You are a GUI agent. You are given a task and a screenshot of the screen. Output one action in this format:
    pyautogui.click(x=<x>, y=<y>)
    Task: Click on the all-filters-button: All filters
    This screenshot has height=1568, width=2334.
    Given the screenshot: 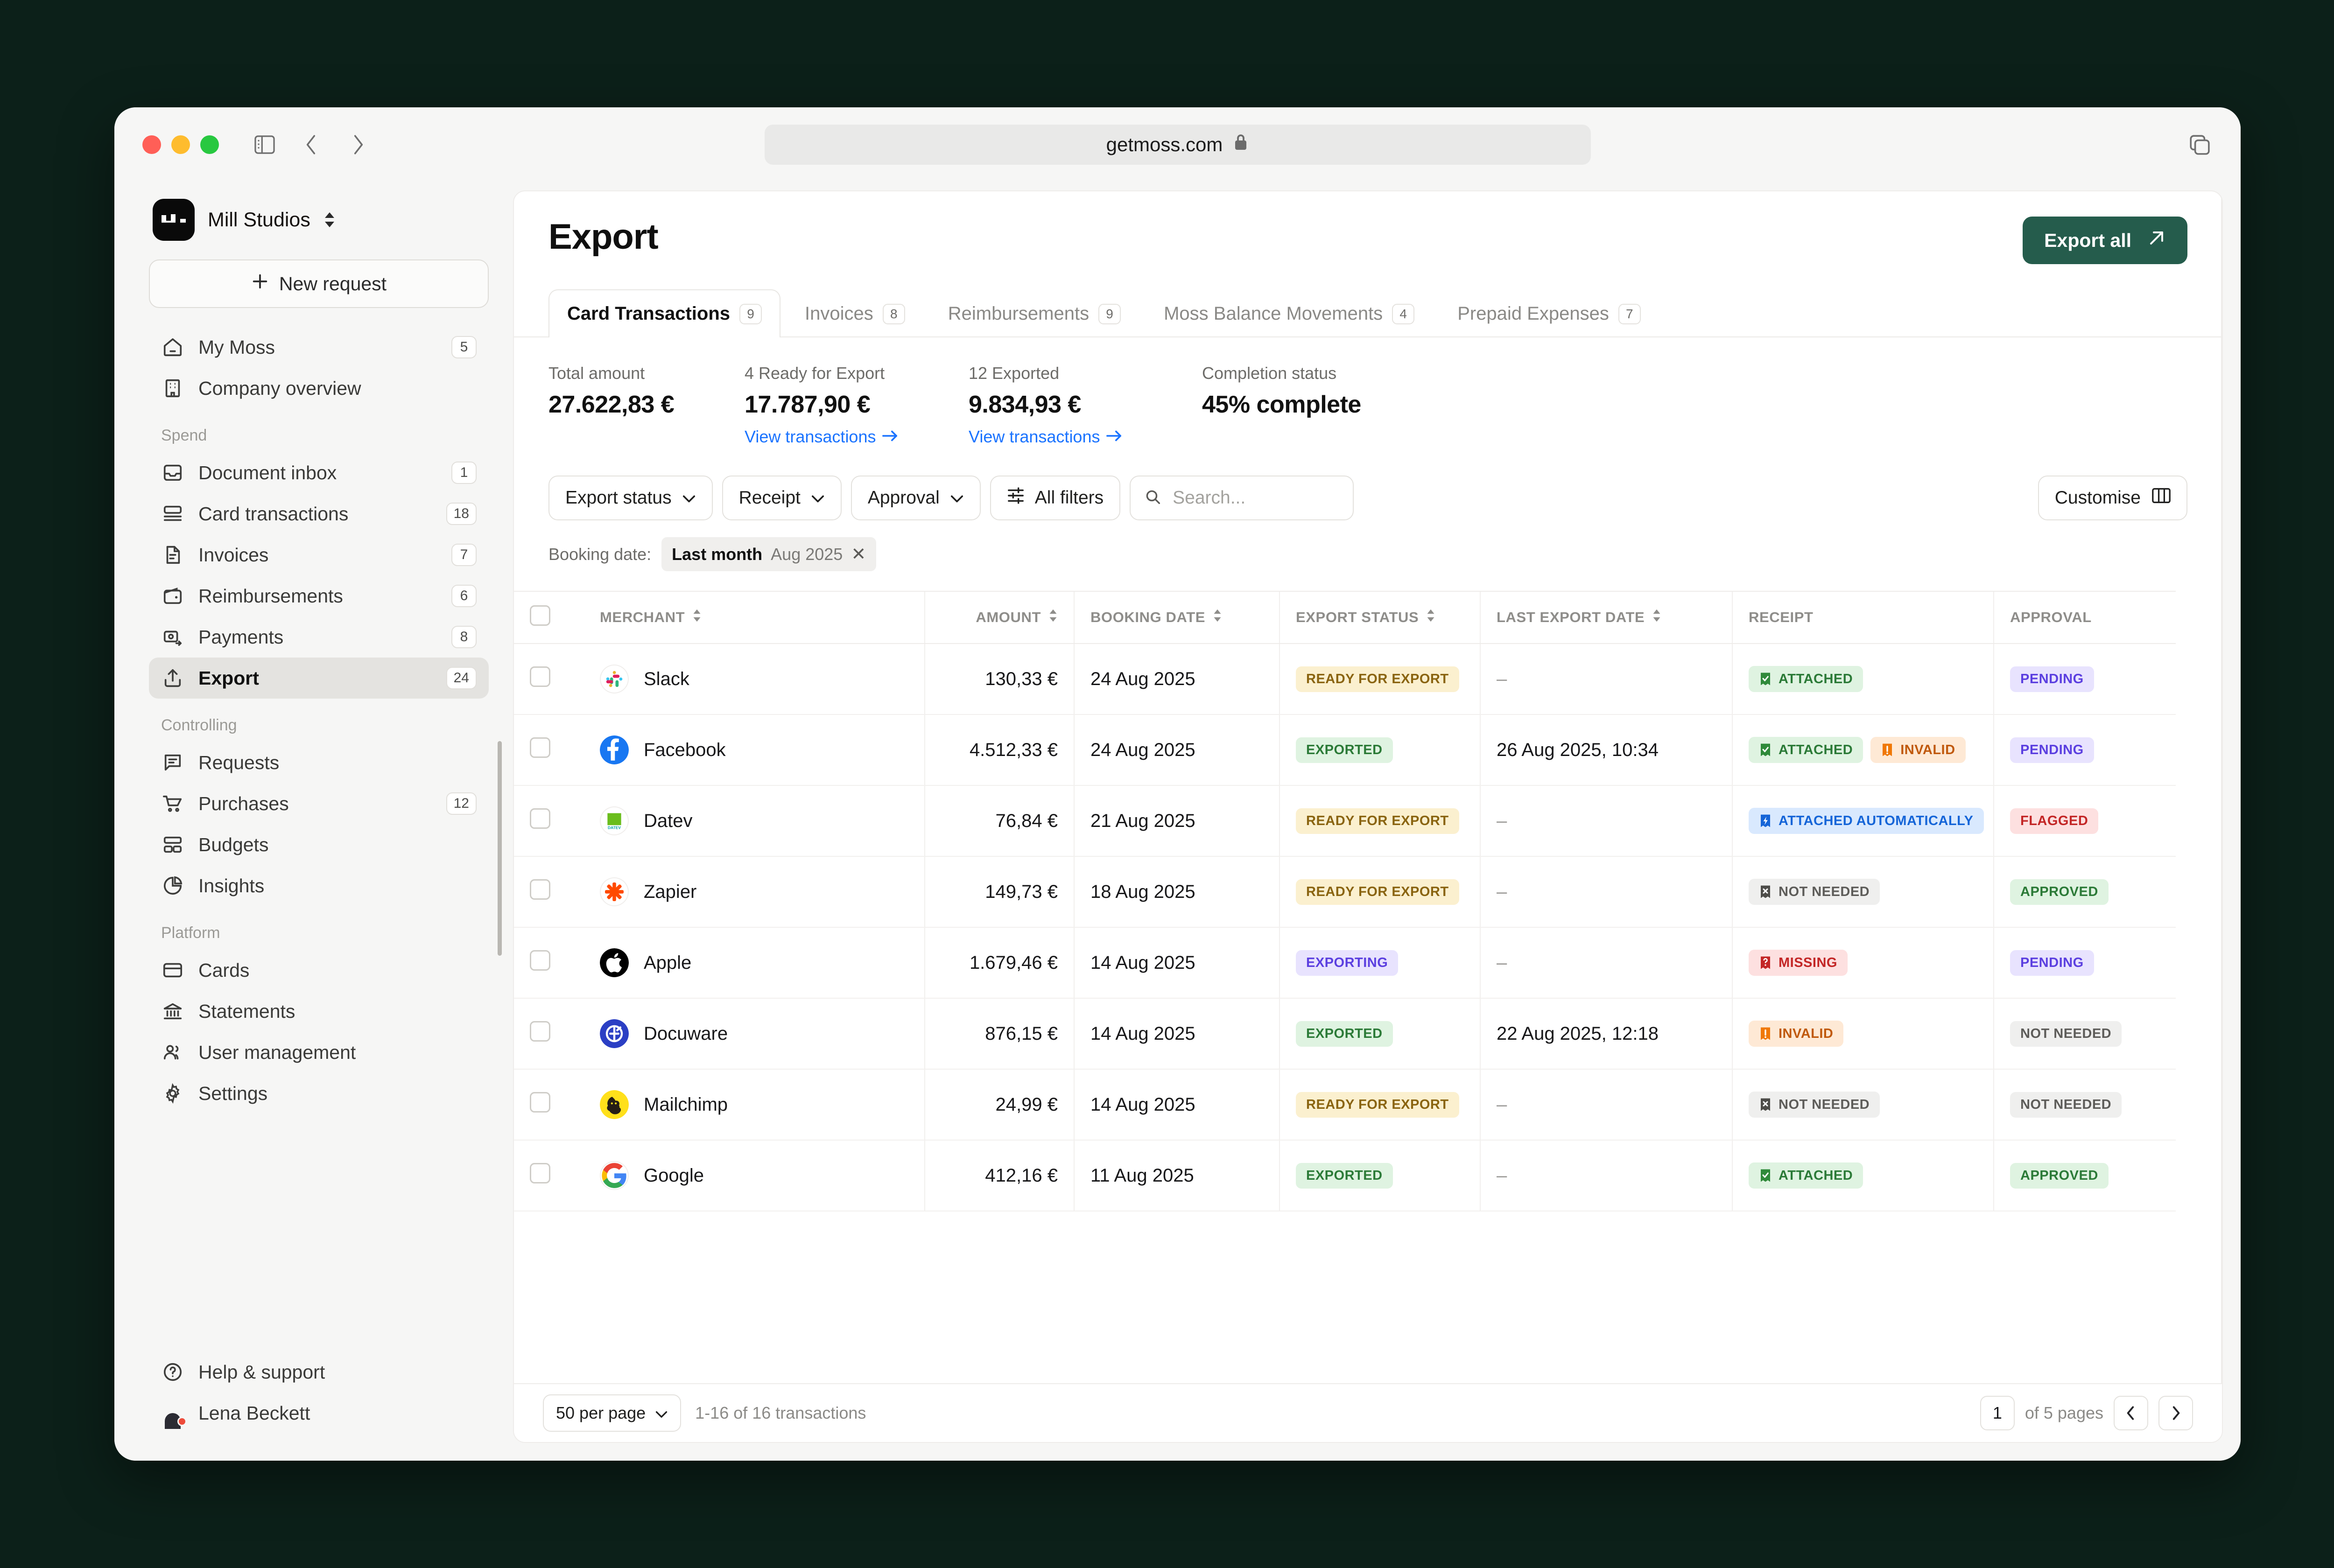 What is the action you would take?
    pyautogui.click(x=1055, y=498)
    